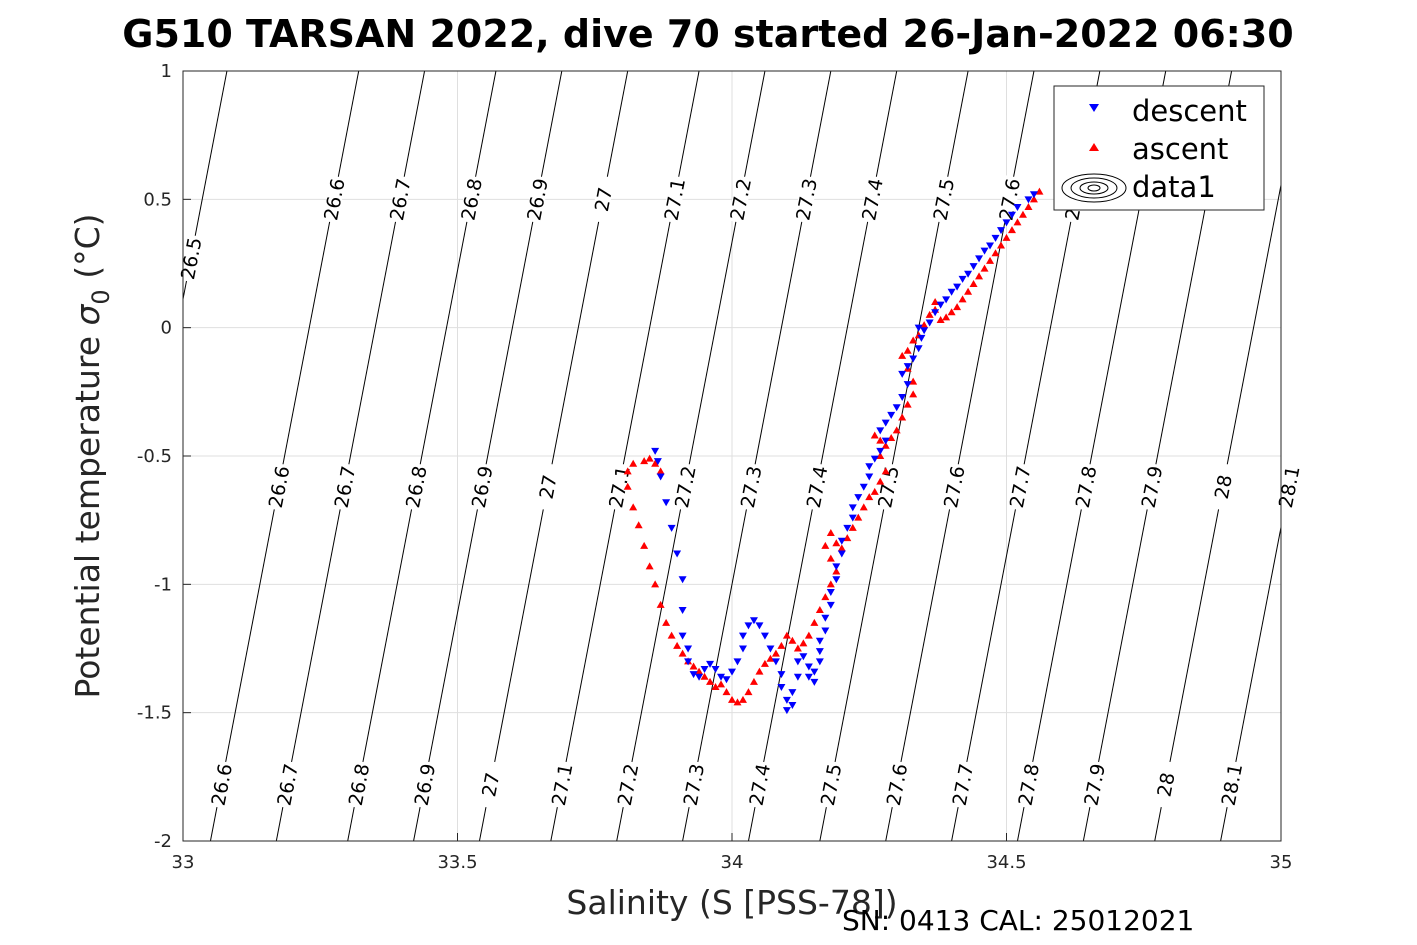 The image size is (1417, 945). I want to click on contour-label: 28, so click(1224, 487).